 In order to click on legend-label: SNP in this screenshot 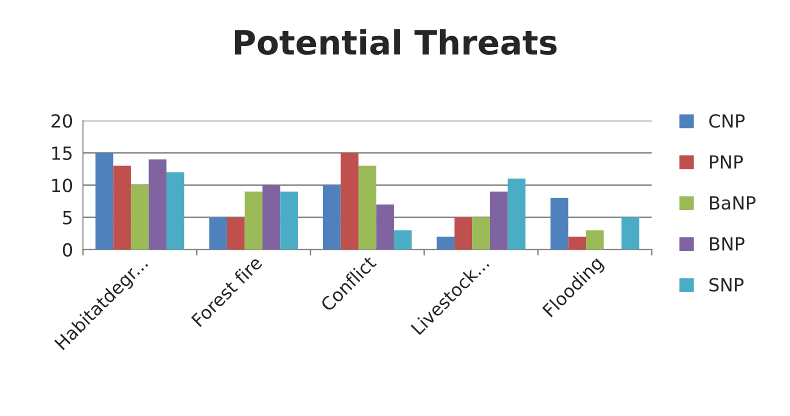, I will do `click(726, 285)`.